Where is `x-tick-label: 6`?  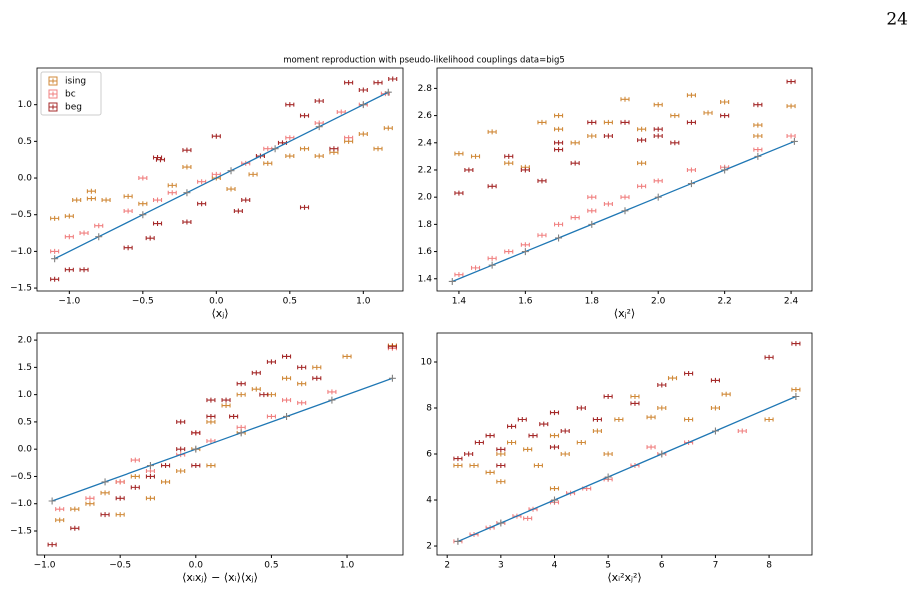
x-tick-label: 6 is located at coordinates (662, 566).